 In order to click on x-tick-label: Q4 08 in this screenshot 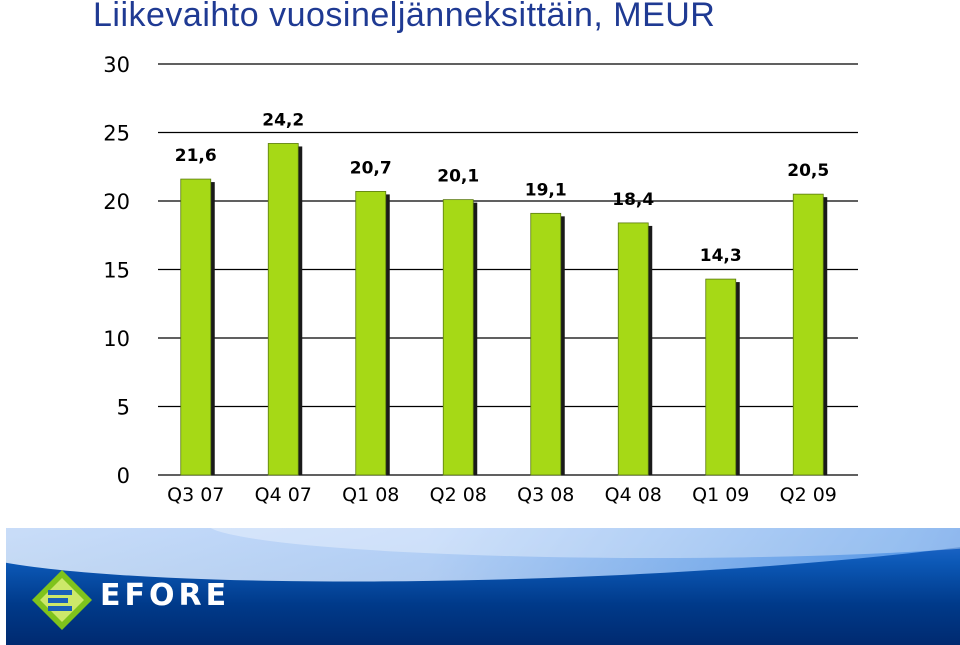, I will do `click(633, 495)`.